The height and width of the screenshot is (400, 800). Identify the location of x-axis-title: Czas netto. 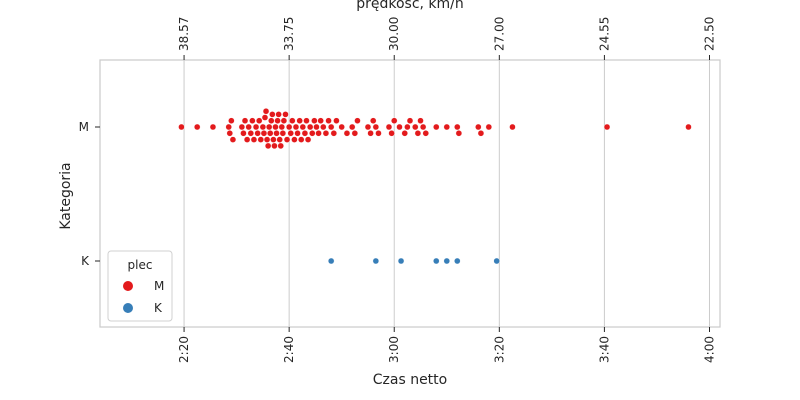
(410, 380).